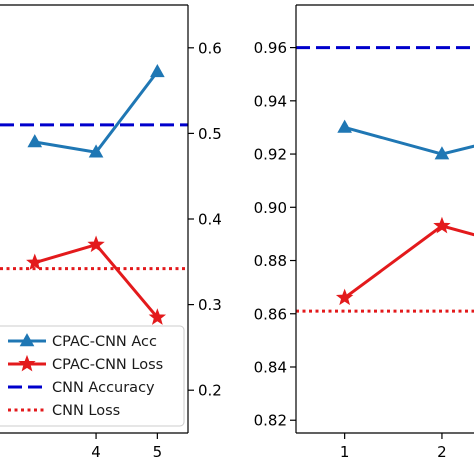 The height and width of the screenshot is (474, 474). I want to click on right-left-axis-tick-label: 0.92, so click(270, 155).